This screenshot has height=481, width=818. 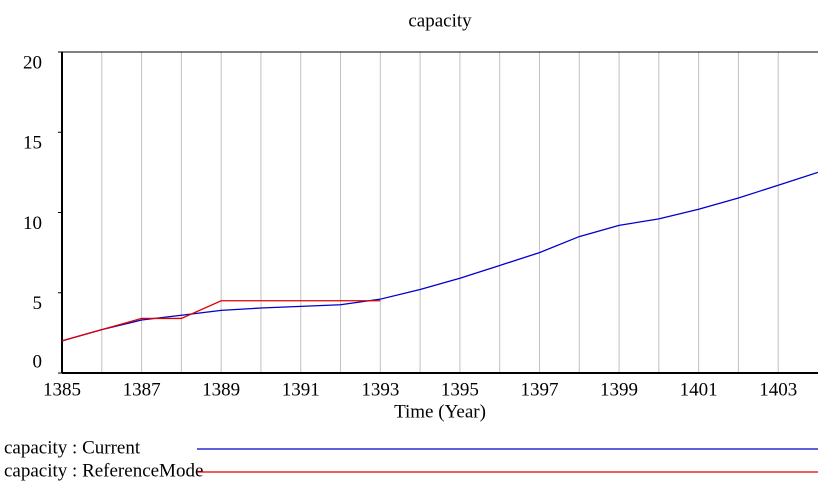 I want to click on y-tick-label: 10, so click(x=32, y=223).